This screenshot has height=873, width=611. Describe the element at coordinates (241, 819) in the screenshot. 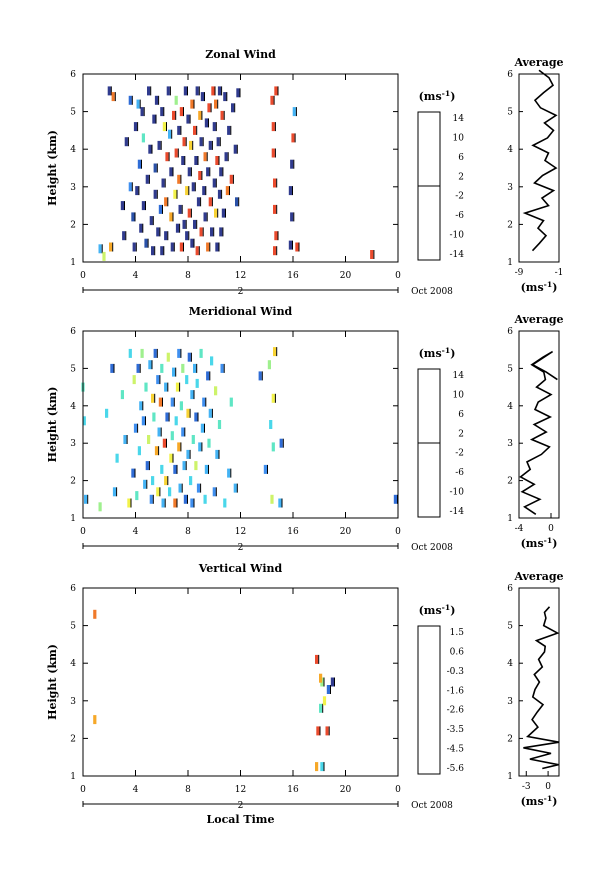

I see `x-axis-label: Local Time` at that location.